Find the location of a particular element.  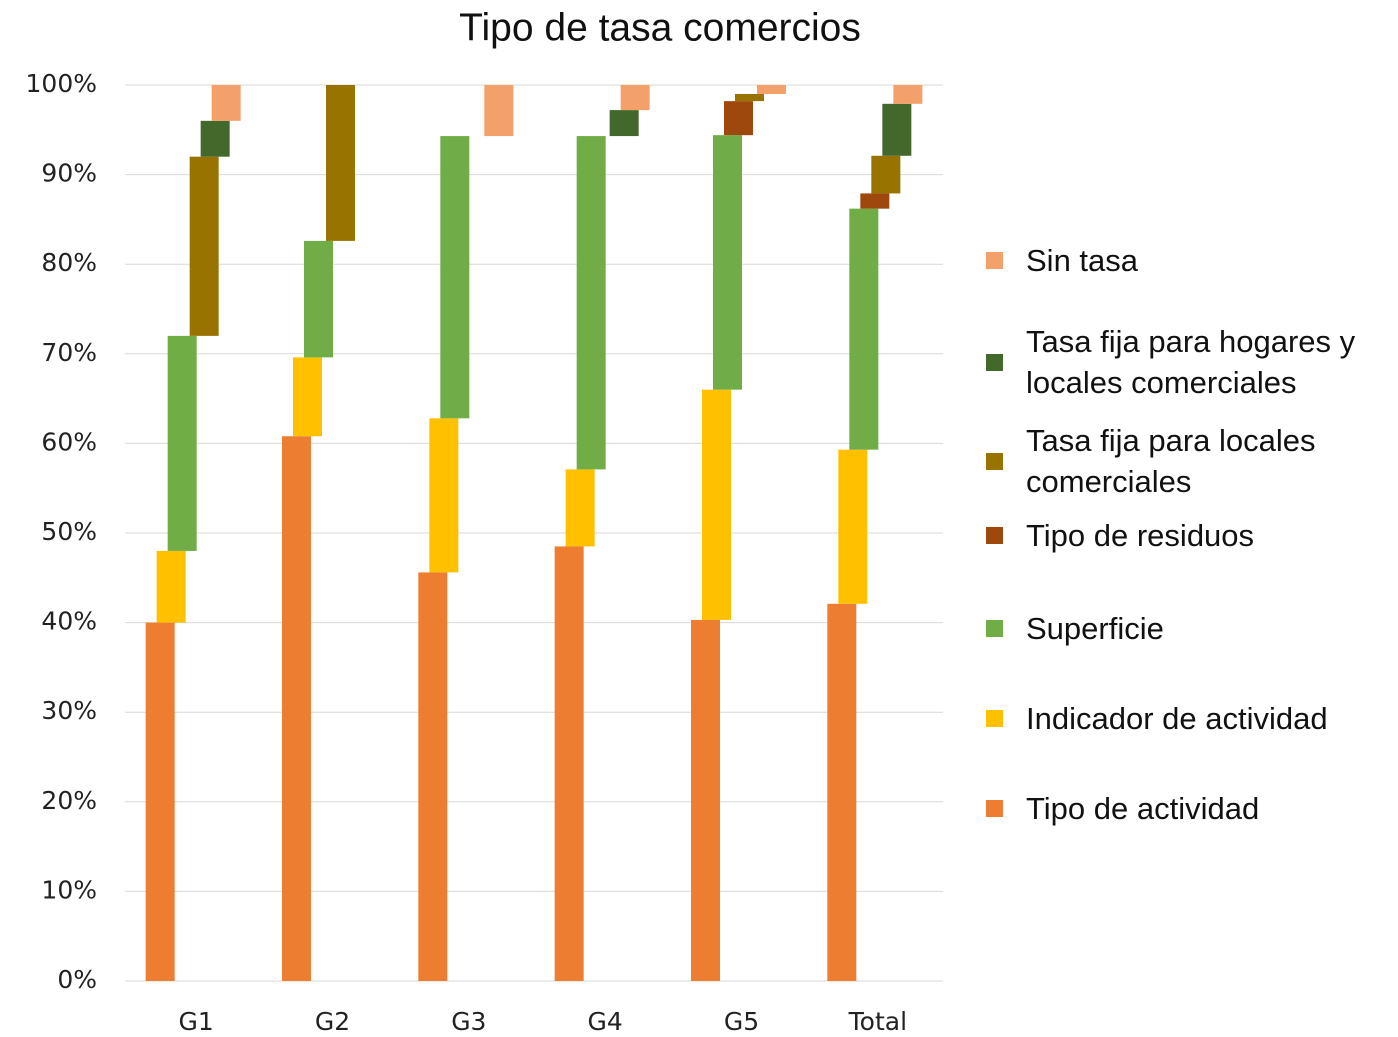

legend-item: Superficie is located at coordinates (1191, 628).